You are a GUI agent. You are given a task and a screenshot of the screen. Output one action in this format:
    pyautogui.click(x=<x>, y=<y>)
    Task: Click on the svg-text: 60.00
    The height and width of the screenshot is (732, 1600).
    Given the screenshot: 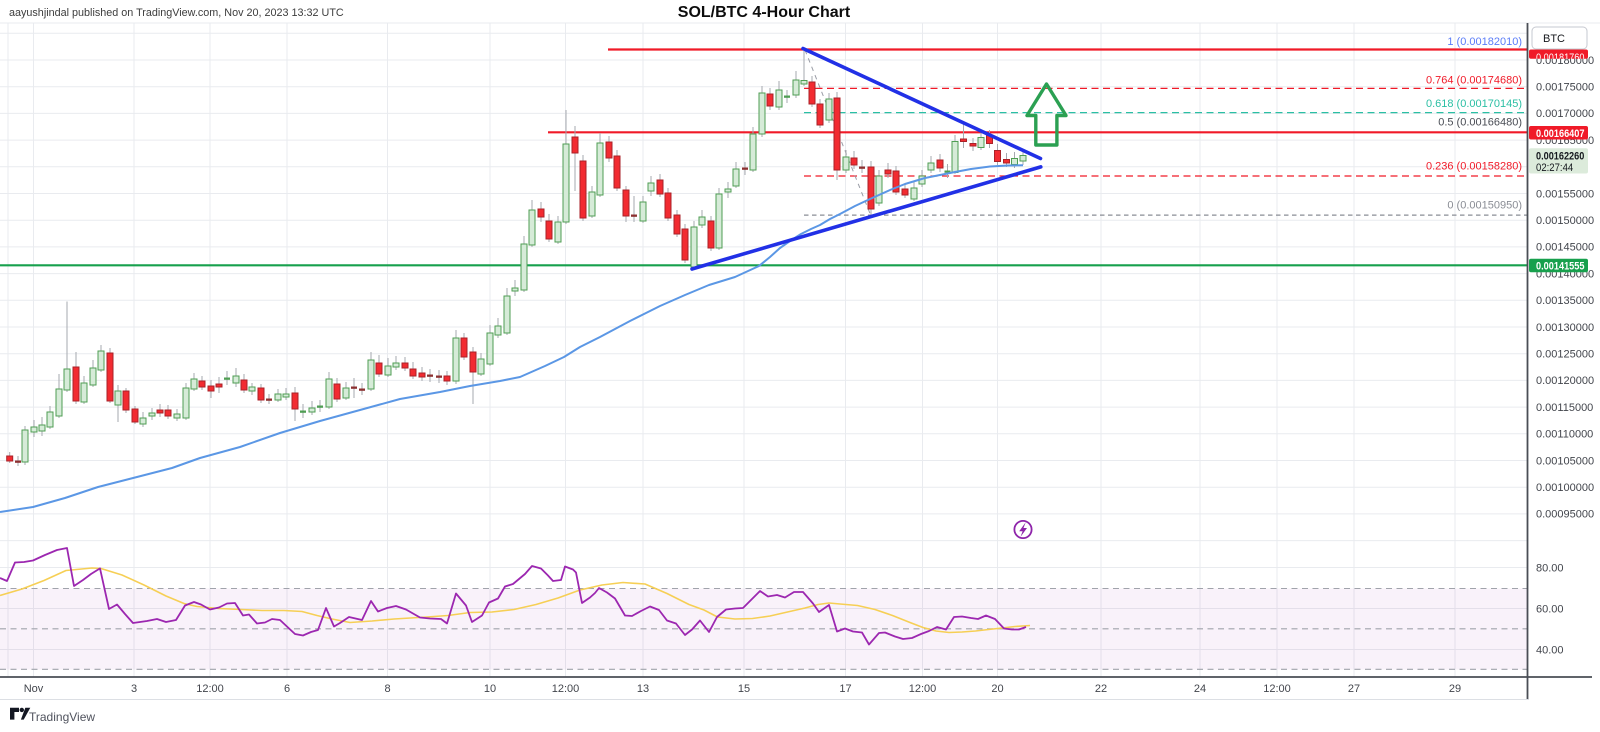 What is the action you would take?
    pyautogui.click(x=1550, y=609)
    